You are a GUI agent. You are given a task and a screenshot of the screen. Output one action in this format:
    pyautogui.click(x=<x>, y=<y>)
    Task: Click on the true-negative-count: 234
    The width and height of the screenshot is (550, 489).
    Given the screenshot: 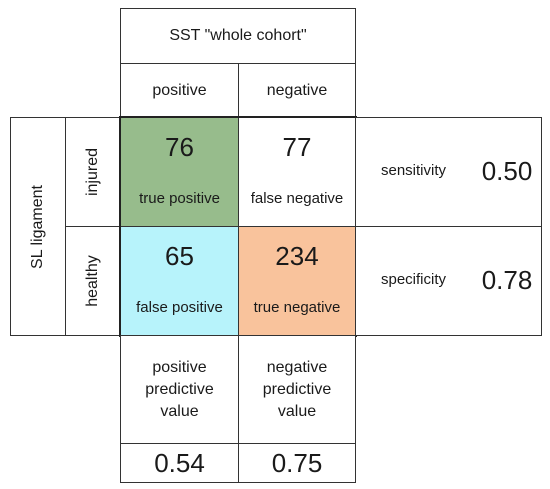 What is the action you would take?
    pyautogui.click(x=297, y=256)
    